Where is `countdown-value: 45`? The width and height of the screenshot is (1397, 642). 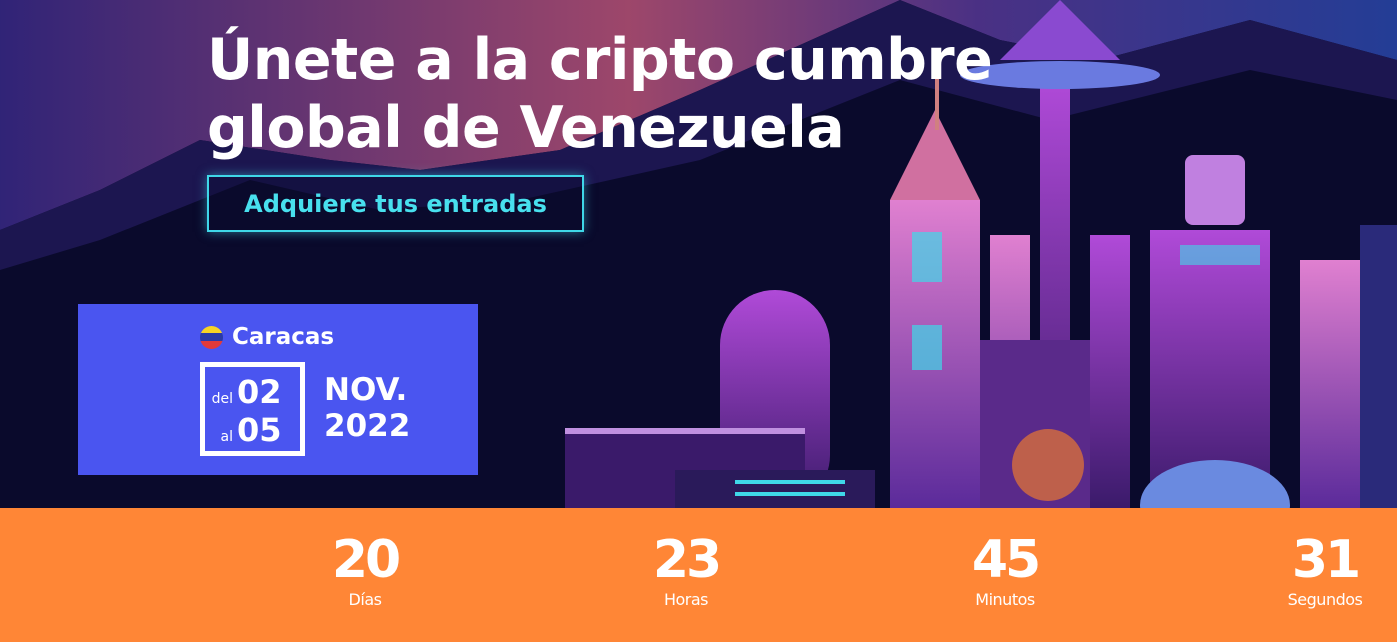 countdown-value: 45 is located at coordinates (1006, 560).